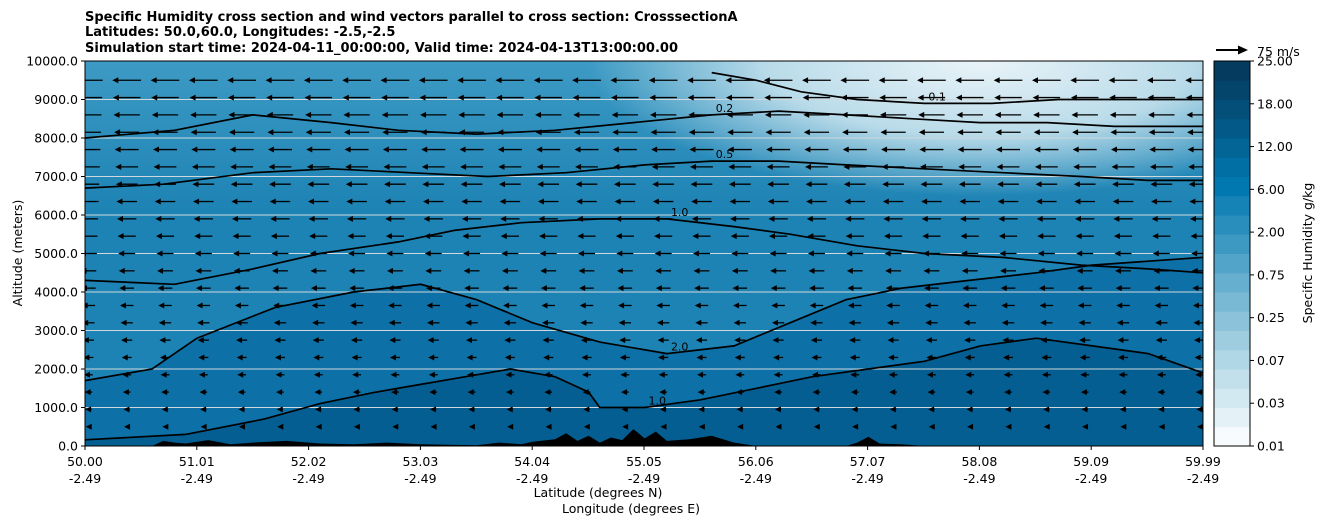 This screenshot has width=1326, height=526. What do you see at coordinates (937, 96) in the screenshot?
I see `contour-label: 0.1` at bounding box center [937, 96].